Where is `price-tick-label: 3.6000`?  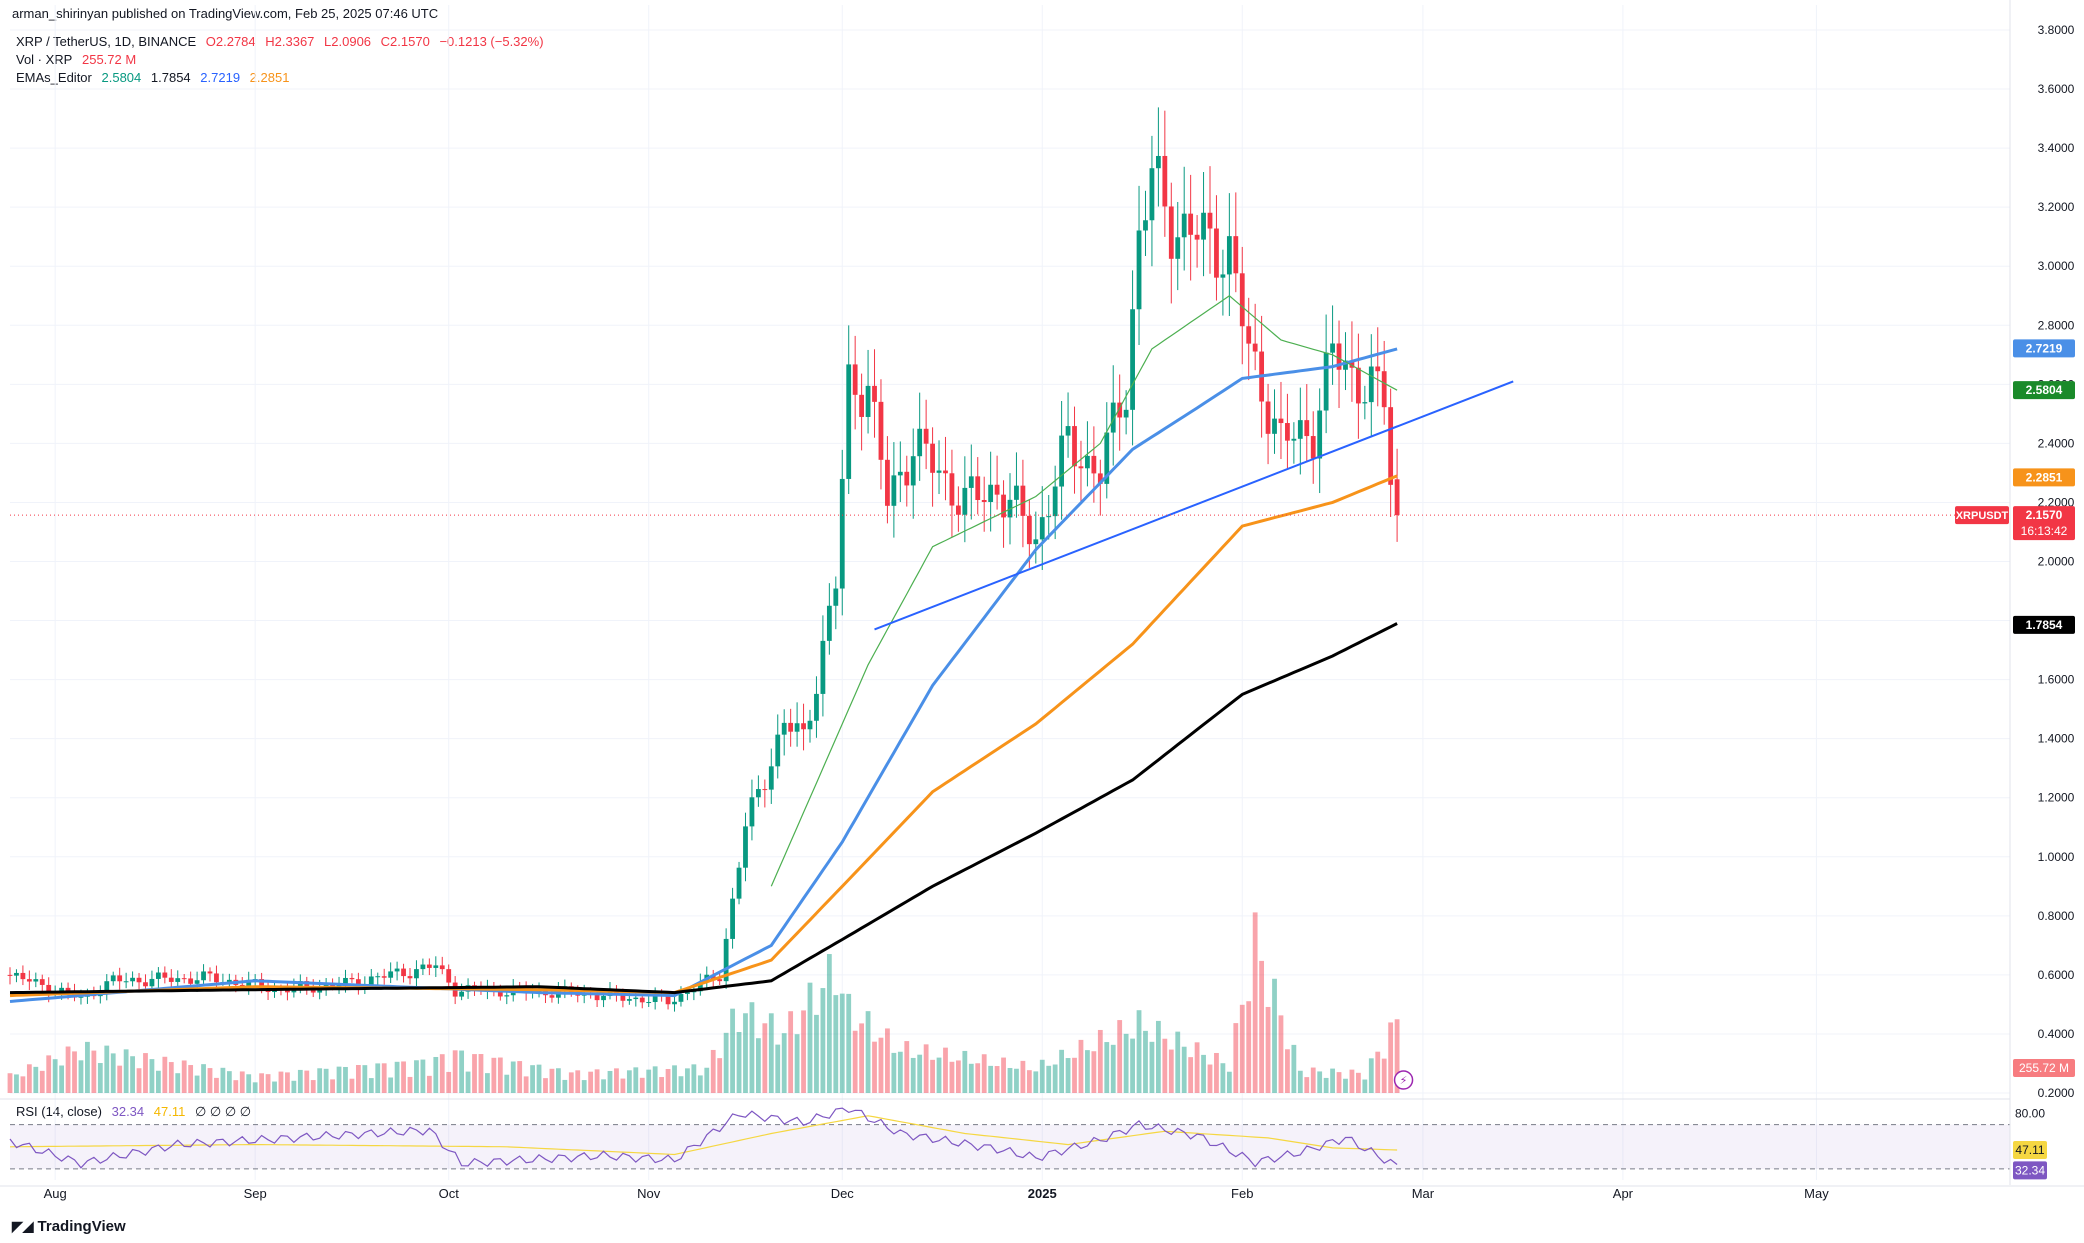
price-tick-label: 3.6000 is located at coordinates (2056, 89).